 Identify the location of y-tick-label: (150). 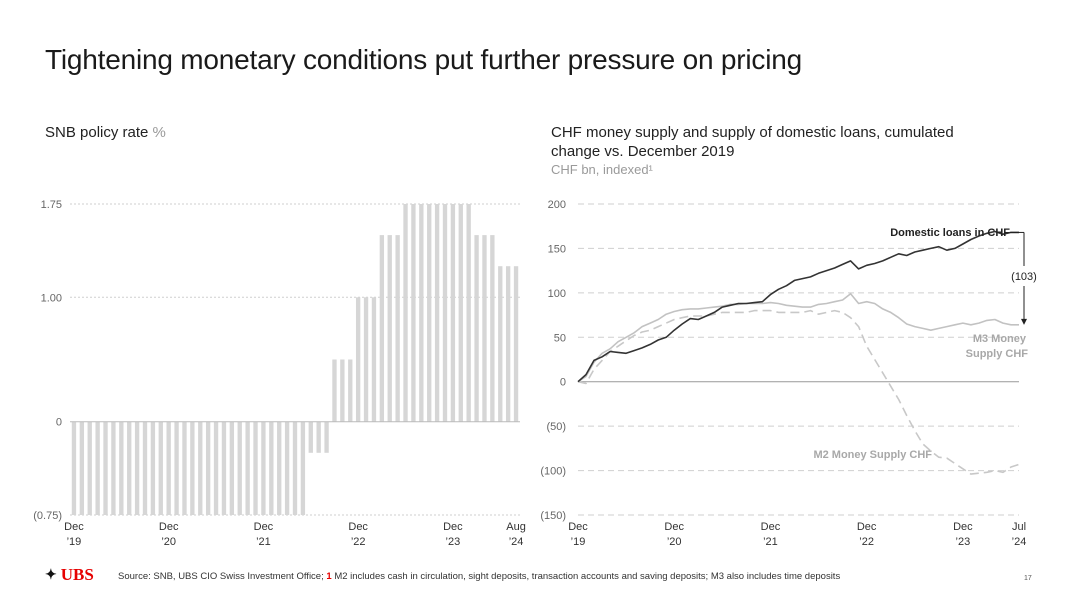
(553, 516).